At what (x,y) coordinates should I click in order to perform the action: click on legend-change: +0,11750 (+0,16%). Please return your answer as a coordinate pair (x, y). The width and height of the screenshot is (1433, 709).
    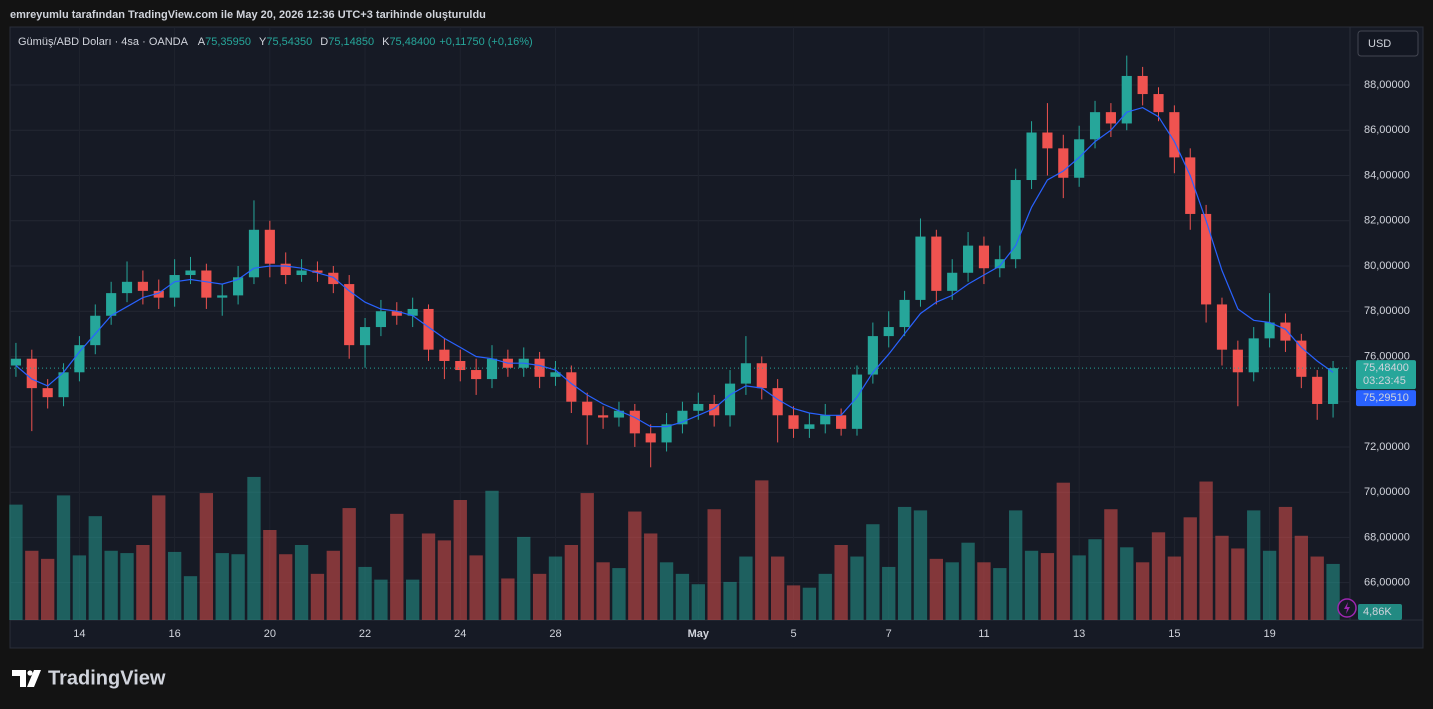
    Looking at the image, I should click on (485, 42).